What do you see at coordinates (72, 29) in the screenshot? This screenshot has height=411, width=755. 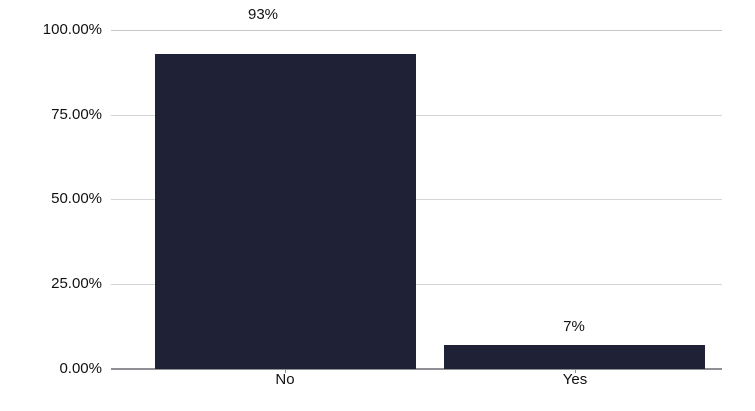 I see `y-tick-label-100: 100.00%` at bounding box center [72, 29].